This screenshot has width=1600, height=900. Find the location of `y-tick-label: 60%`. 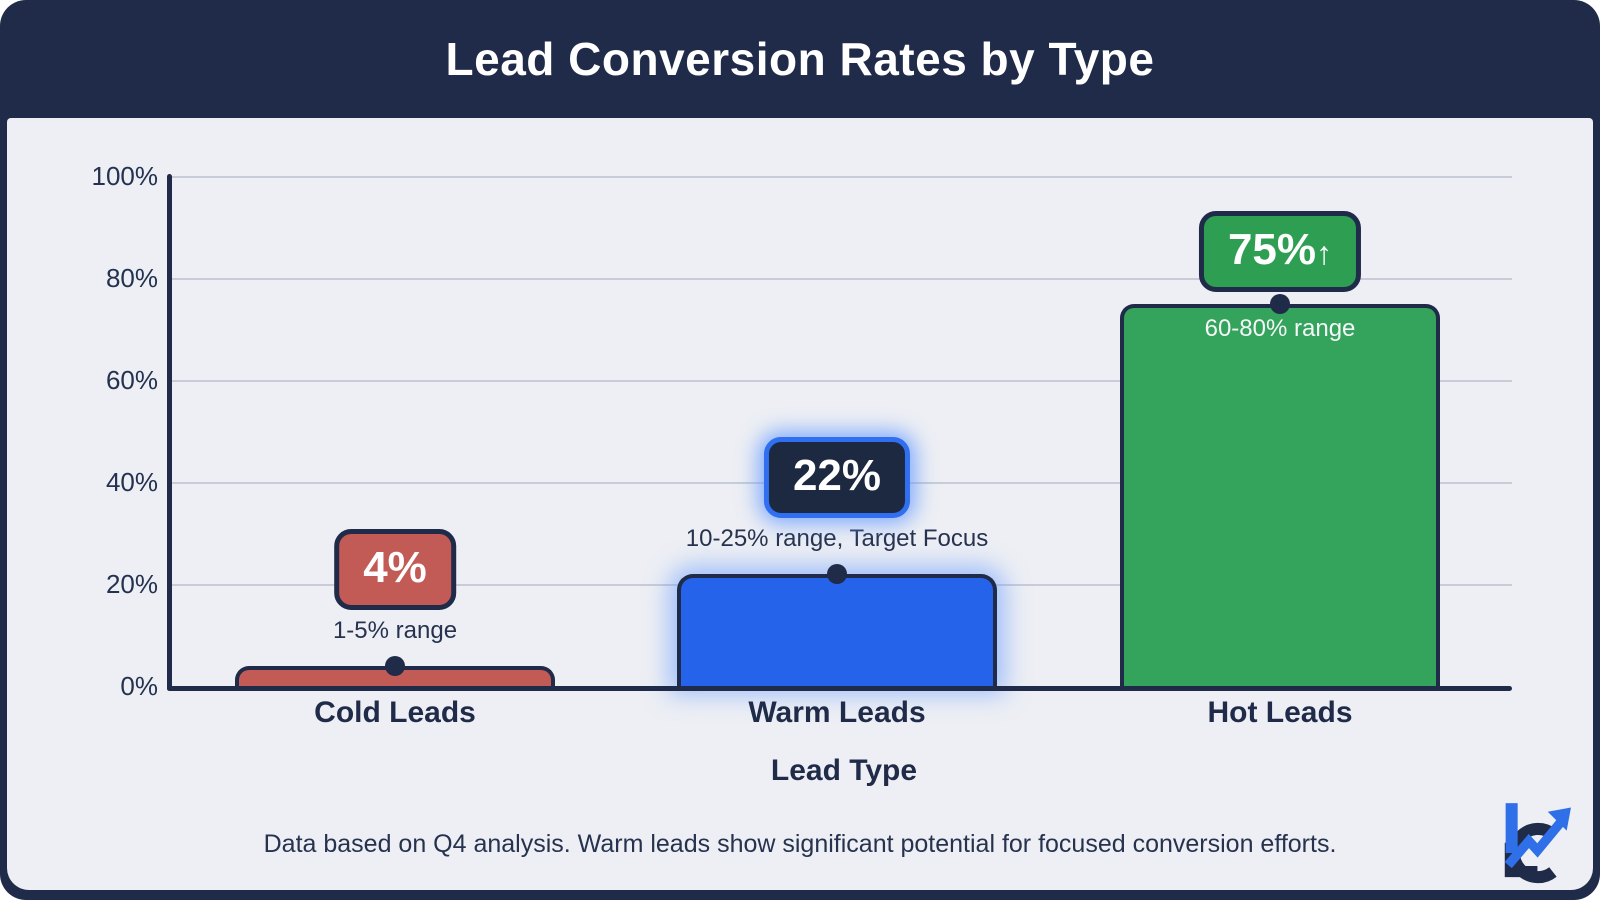

y-tick-label: 60% is located at coordinates (131, 380).